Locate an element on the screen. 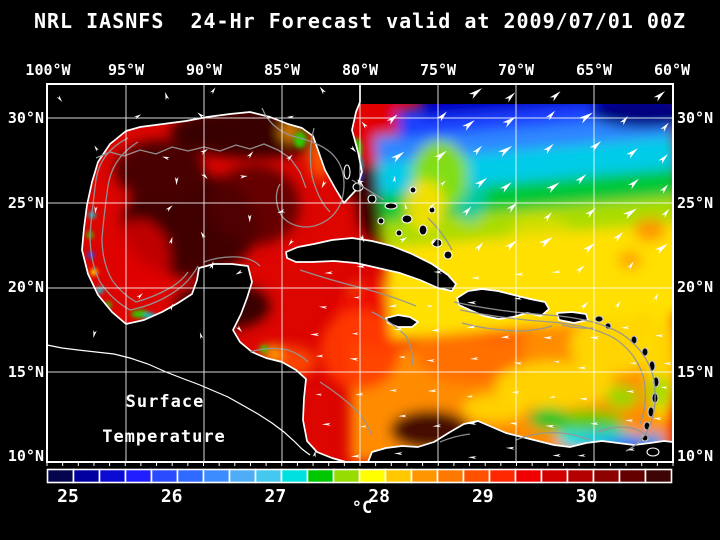 This screenshot has width=720, height=540. pacific-coastline is located at coordinates (178, 400).